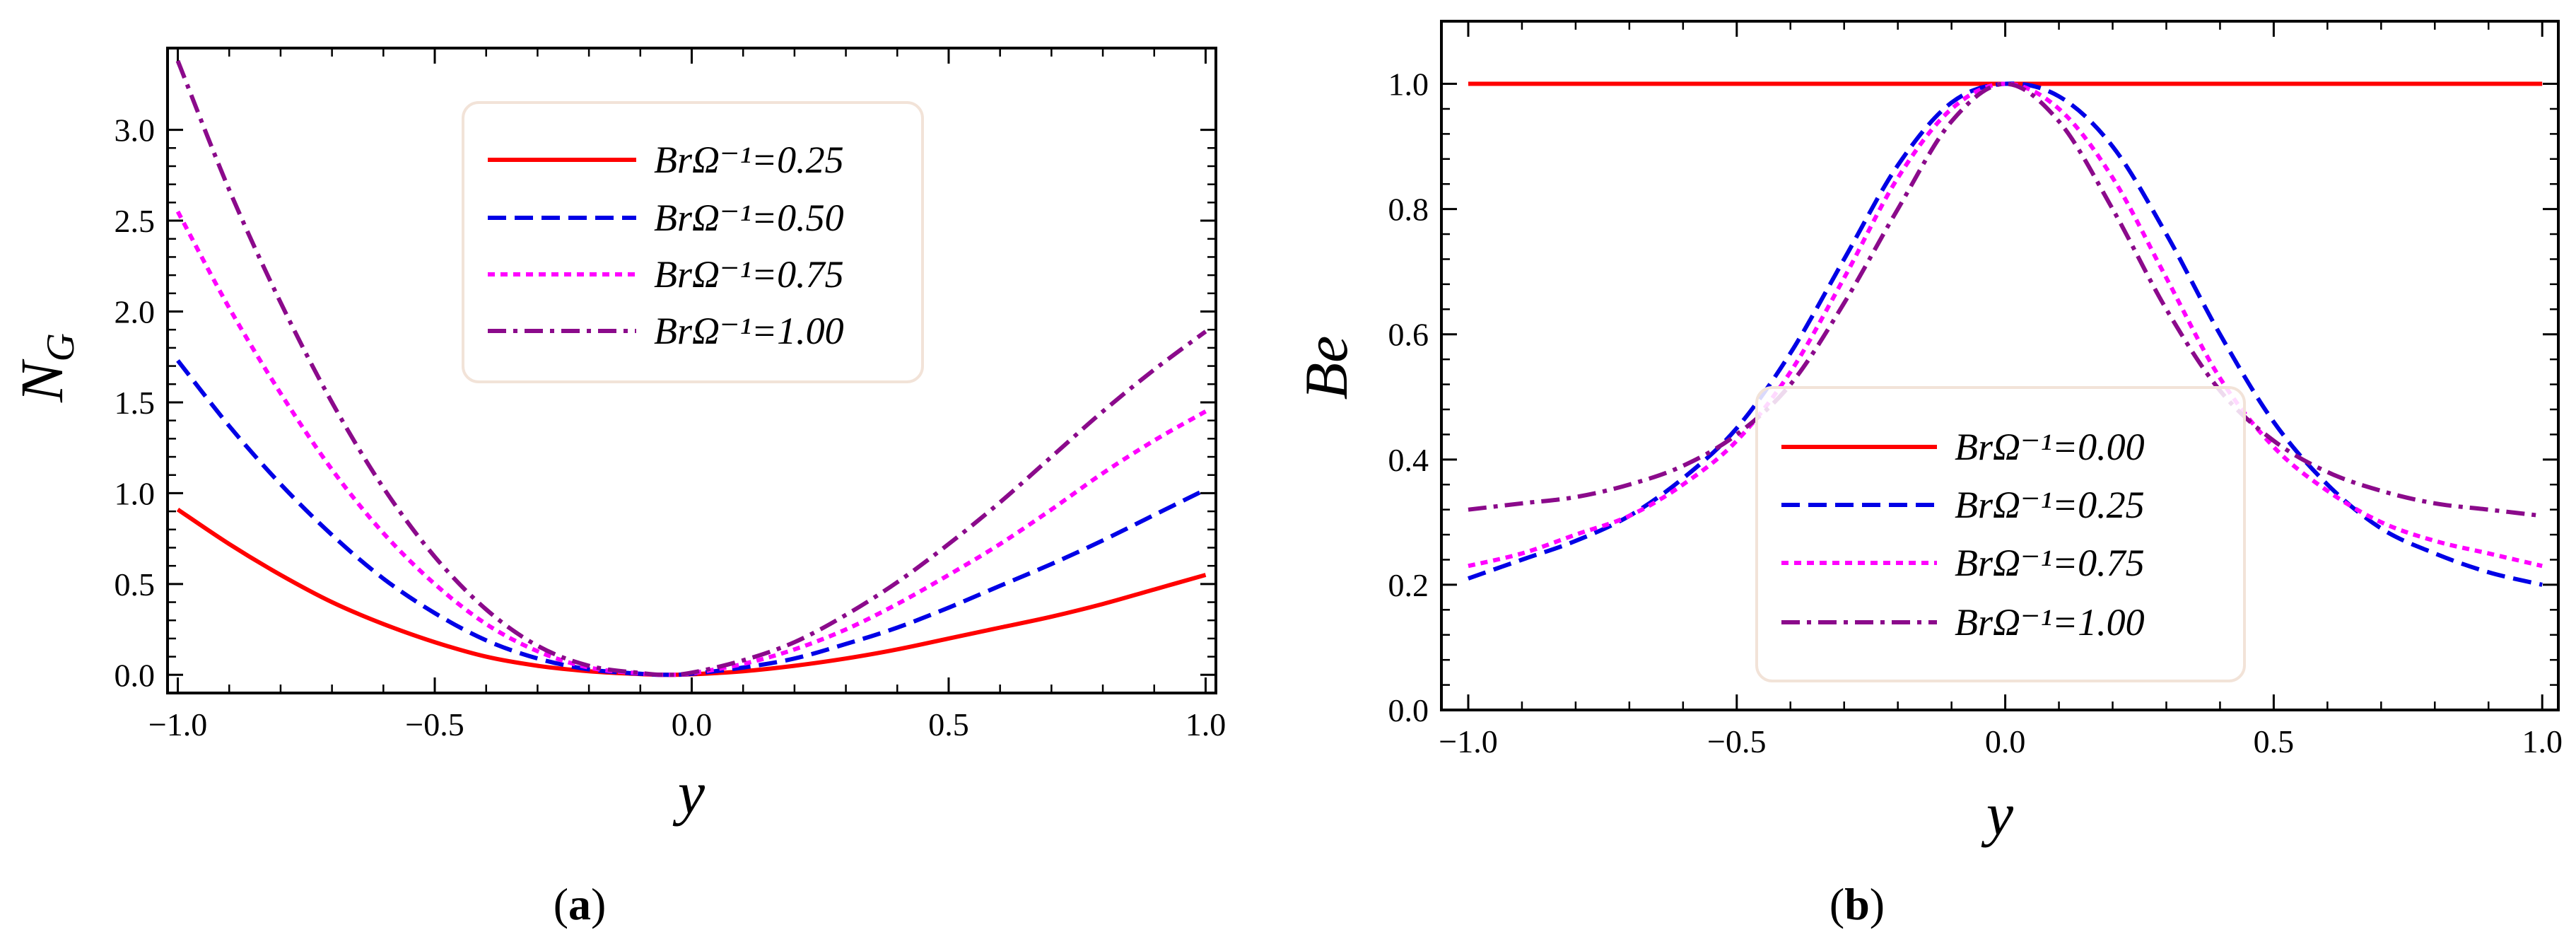  I want to click on chart-a-y-tick-labels: 0.0 0.5 1.0 1.5 2.0 2.5 3.0, so click(135, 403).